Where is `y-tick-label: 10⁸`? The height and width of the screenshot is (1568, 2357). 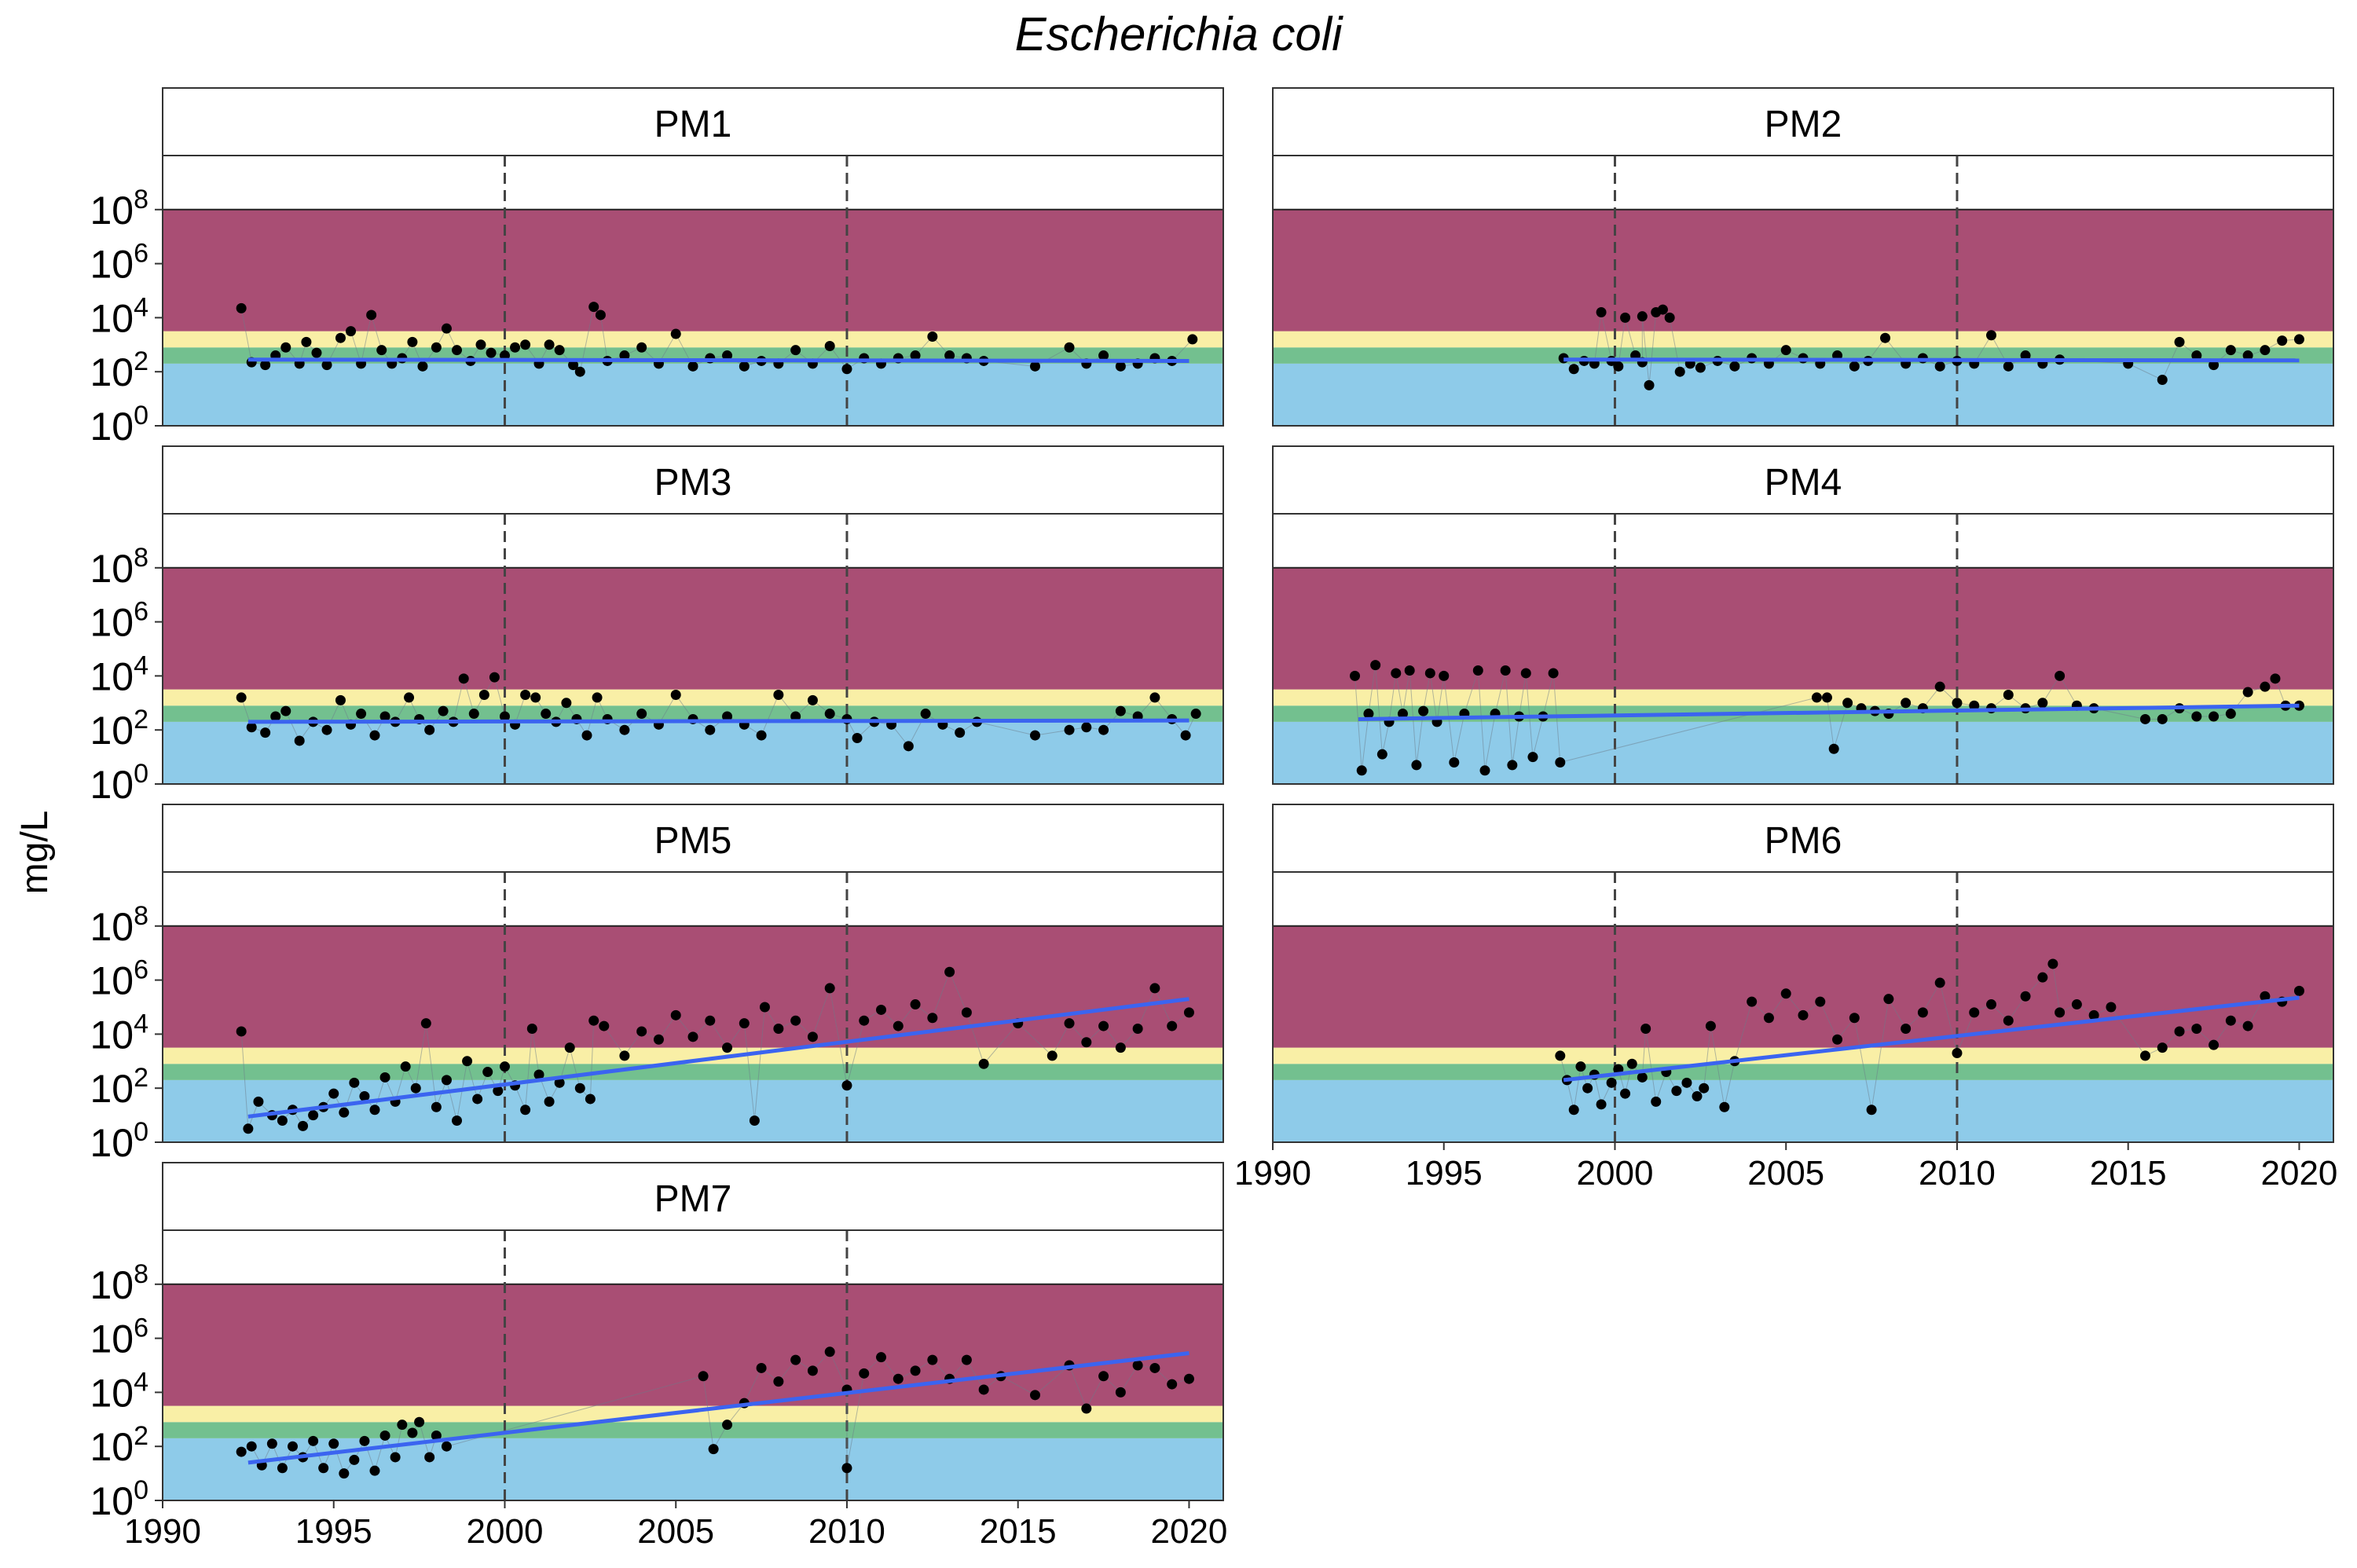 y-tick-label: 10⁸ is located at coordinates (119, 567).